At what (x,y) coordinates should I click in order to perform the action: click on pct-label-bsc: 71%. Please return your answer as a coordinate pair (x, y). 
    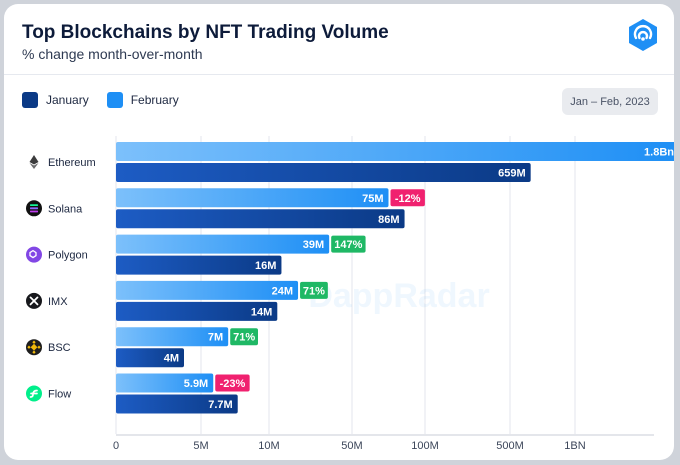
    Looking at the image, I should click on (244, 338).